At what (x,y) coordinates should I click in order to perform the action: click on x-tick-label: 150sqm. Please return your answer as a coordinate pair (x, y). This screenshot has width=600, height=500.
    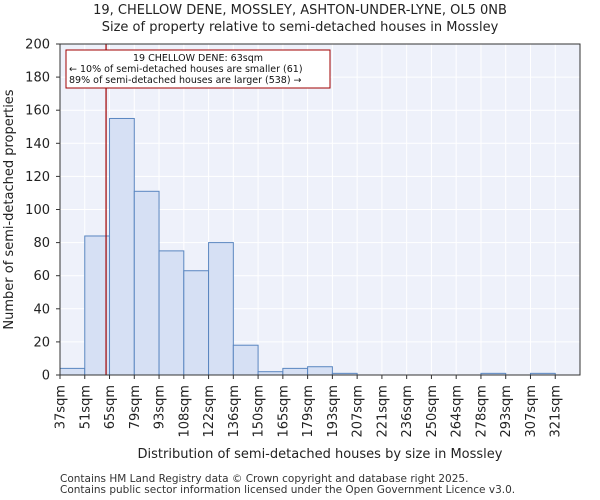
    Looking at the image, I should click on (259, 411).